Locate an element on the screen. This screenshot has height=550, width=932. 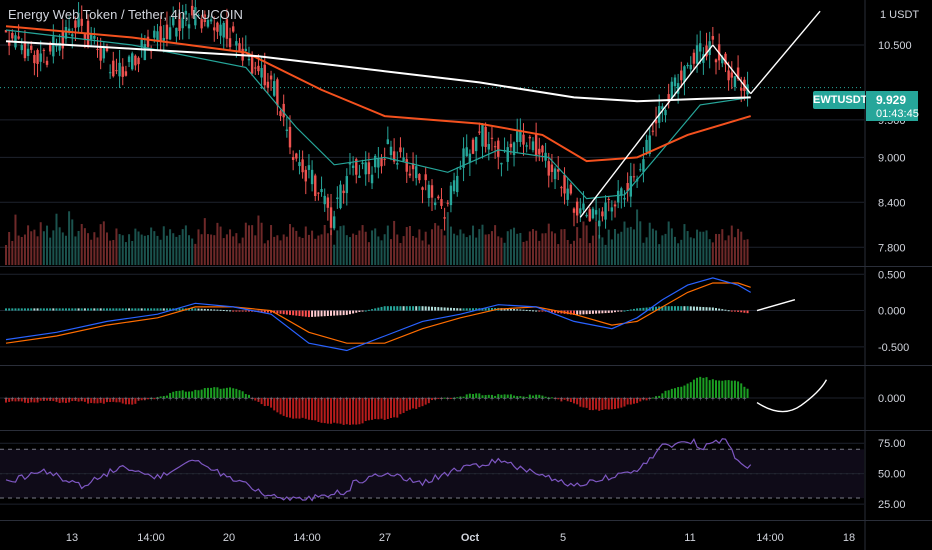
volume-bars is located at coordinates (377, 237).